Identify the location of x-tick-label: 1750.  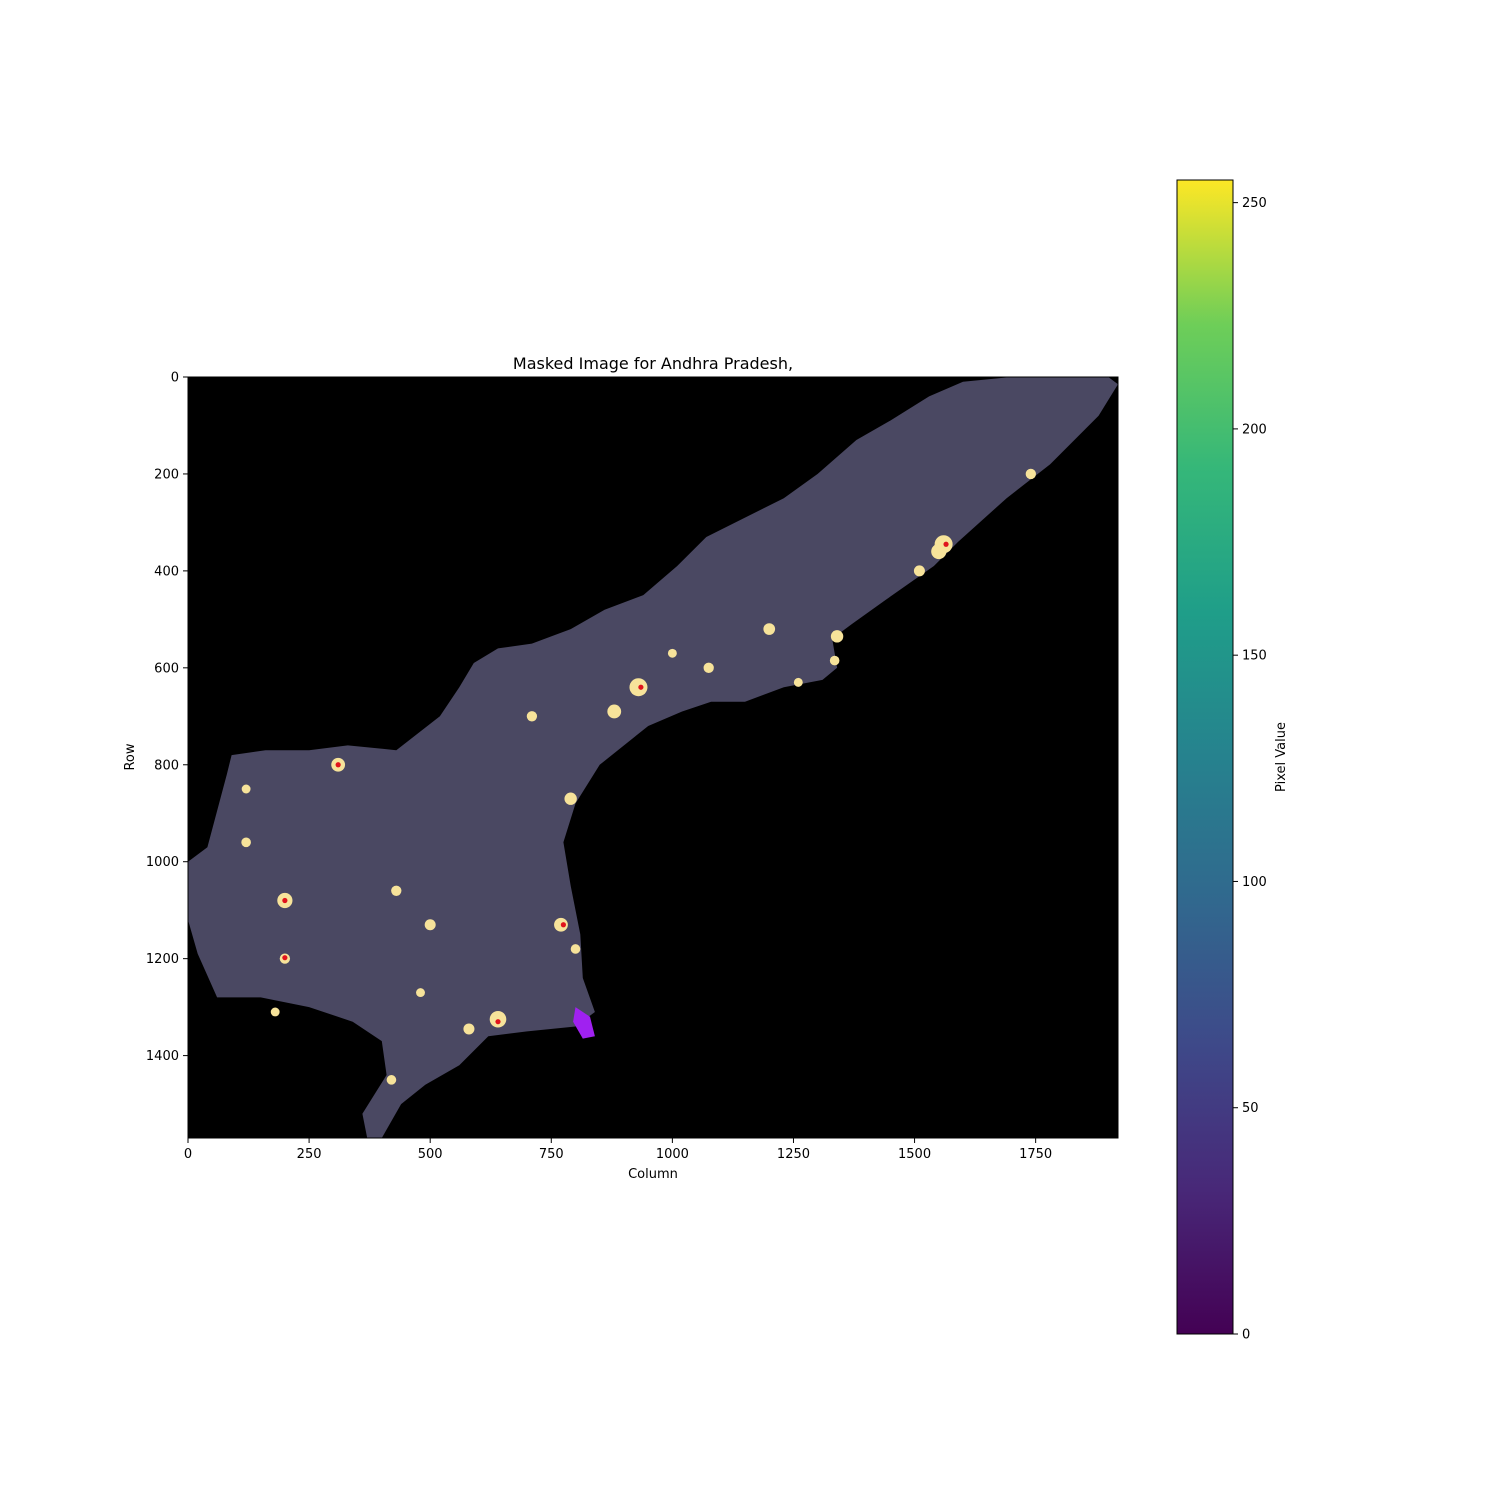
(1035, 1154).